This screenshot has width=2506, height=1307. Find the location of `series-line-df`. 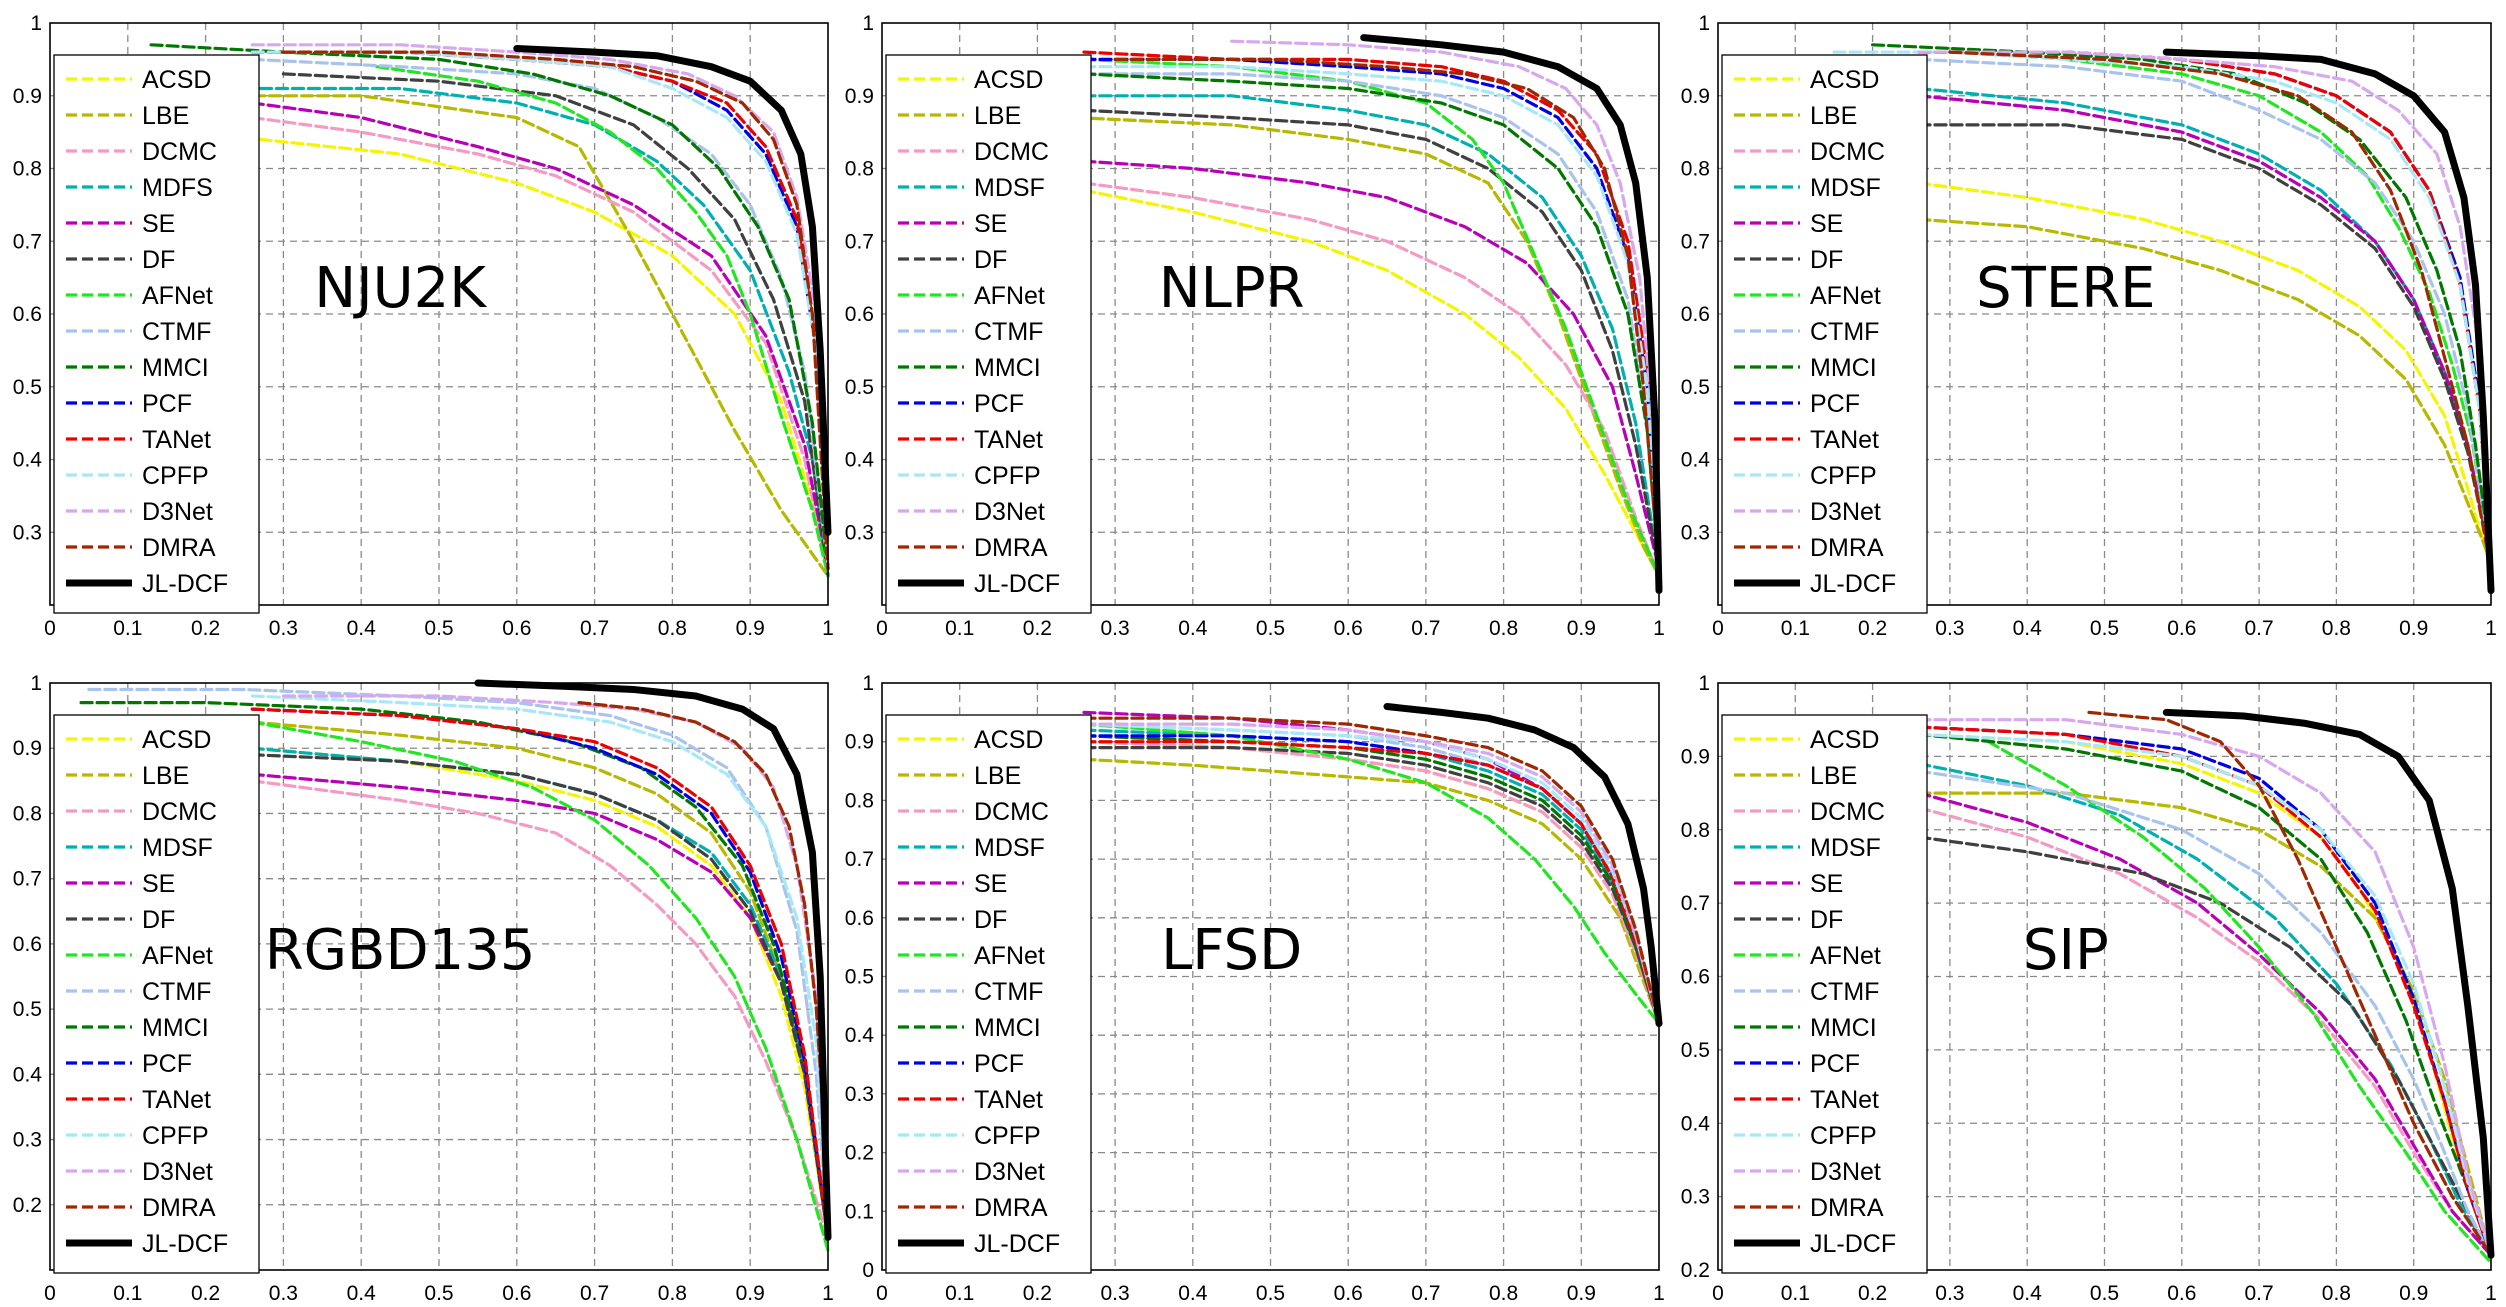

series-line-df is located at coordinates (1371, 339).